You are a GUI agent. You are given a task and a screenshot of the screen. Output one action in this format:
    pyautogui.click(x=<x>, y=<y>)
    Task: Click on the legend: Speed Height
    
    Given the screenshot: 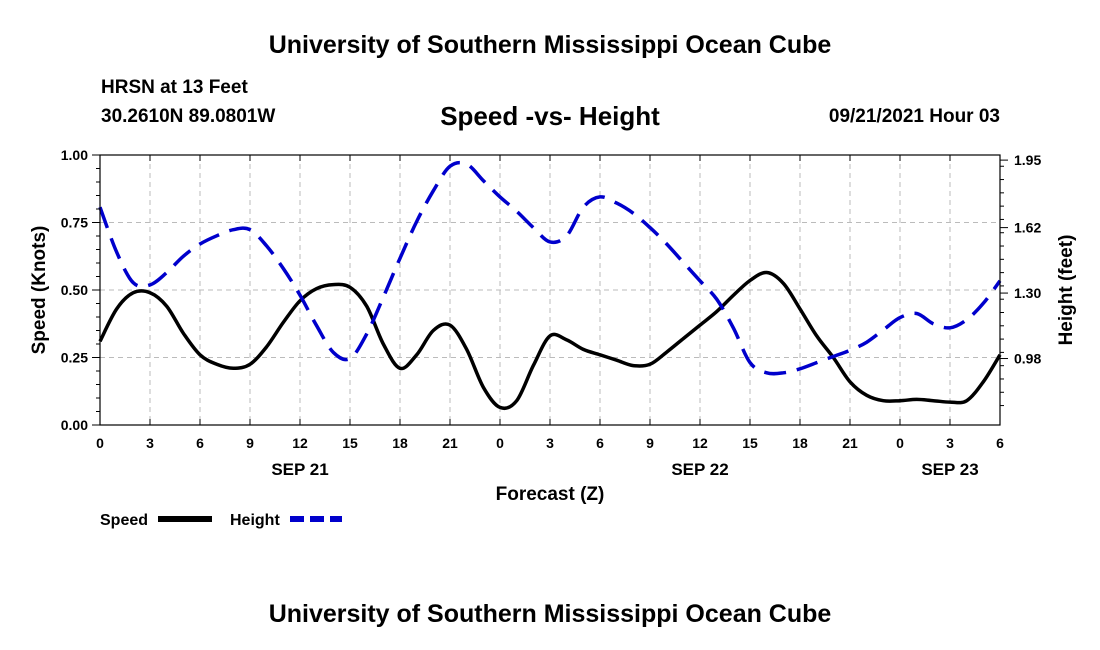 What is the action you would take?
    pyautogui.click(x=221, y=520)
    